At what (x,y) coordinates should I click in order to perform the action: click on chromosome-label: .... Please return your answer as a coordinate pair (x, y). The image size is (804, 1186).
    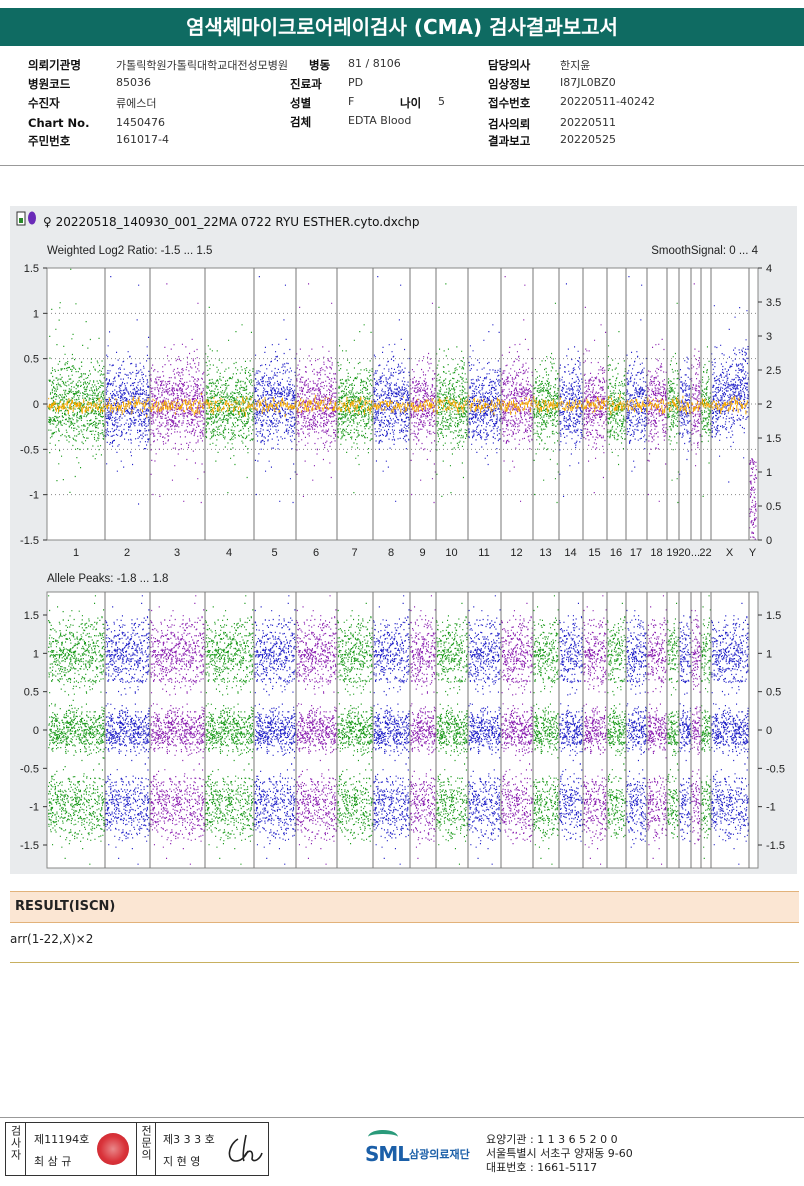
    Looking at the image, I should click on (695, 553).